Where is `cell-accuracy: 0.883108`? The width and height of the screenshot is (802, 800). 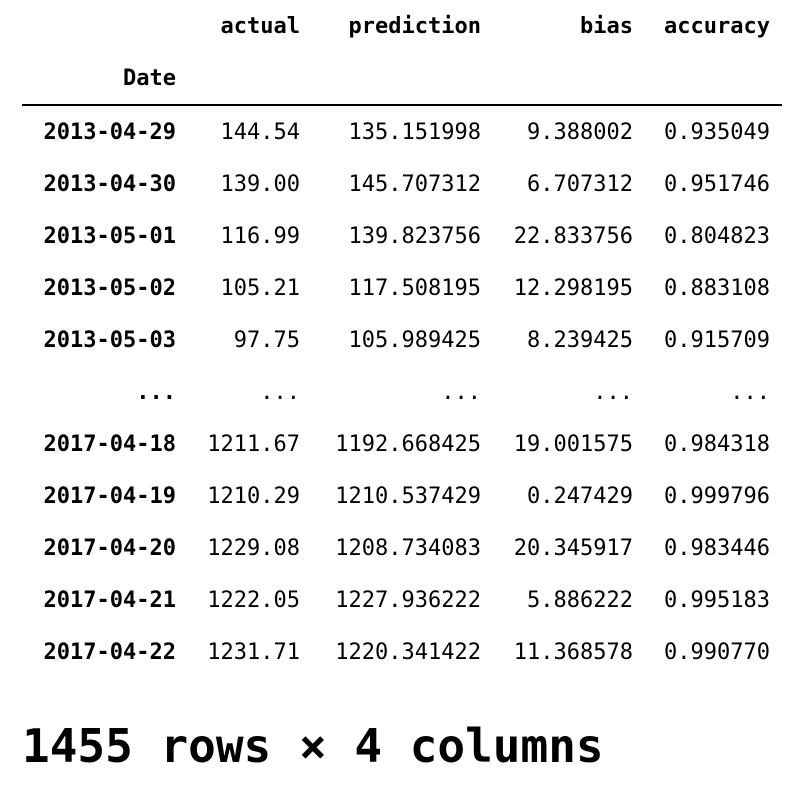
cell-accuracy: 0.883108 is located at coordinates (717, 288).